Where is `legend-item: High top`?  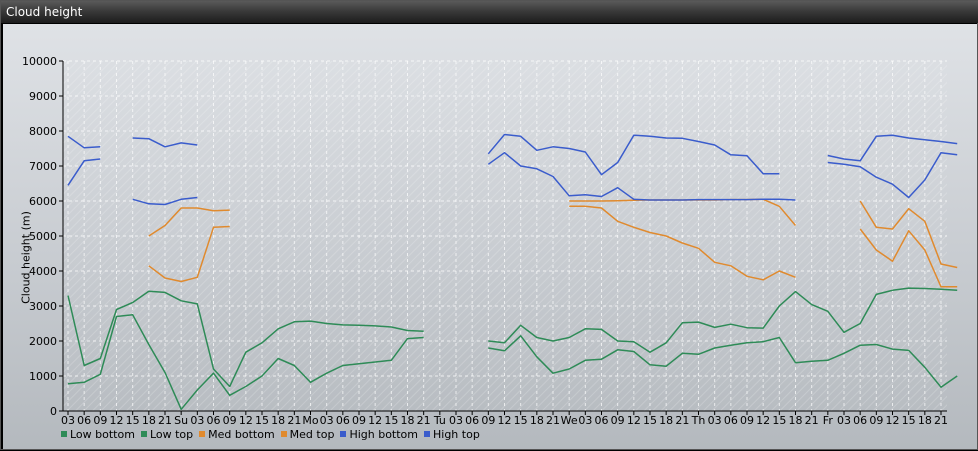
legend-item: High top is located at coordinates (452, 434).